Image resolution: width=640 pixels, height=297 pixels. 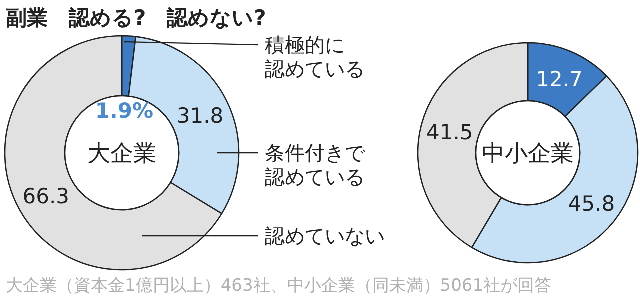 What do you see at coordinates (124, 111) in the screenshot?
I see `data-label: 1.9%` at bounding box center [124, 111].